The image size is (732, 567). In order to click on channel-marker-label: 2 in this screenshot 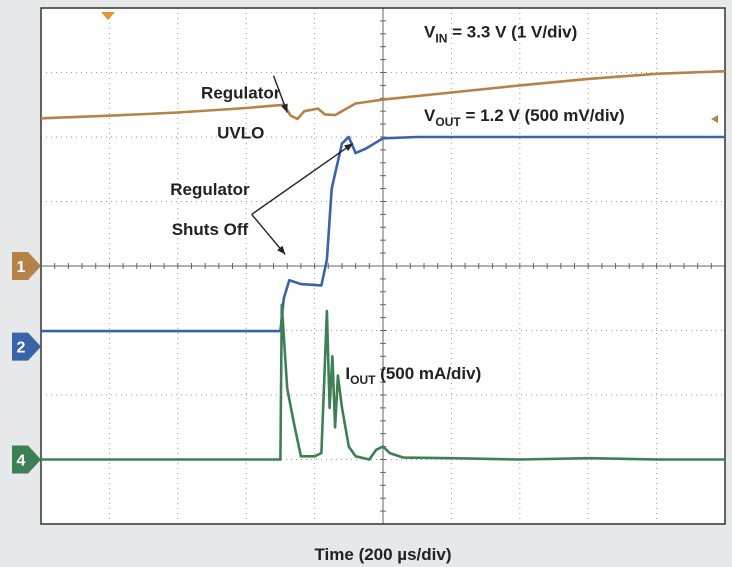, I will do `click(21, 348)`.